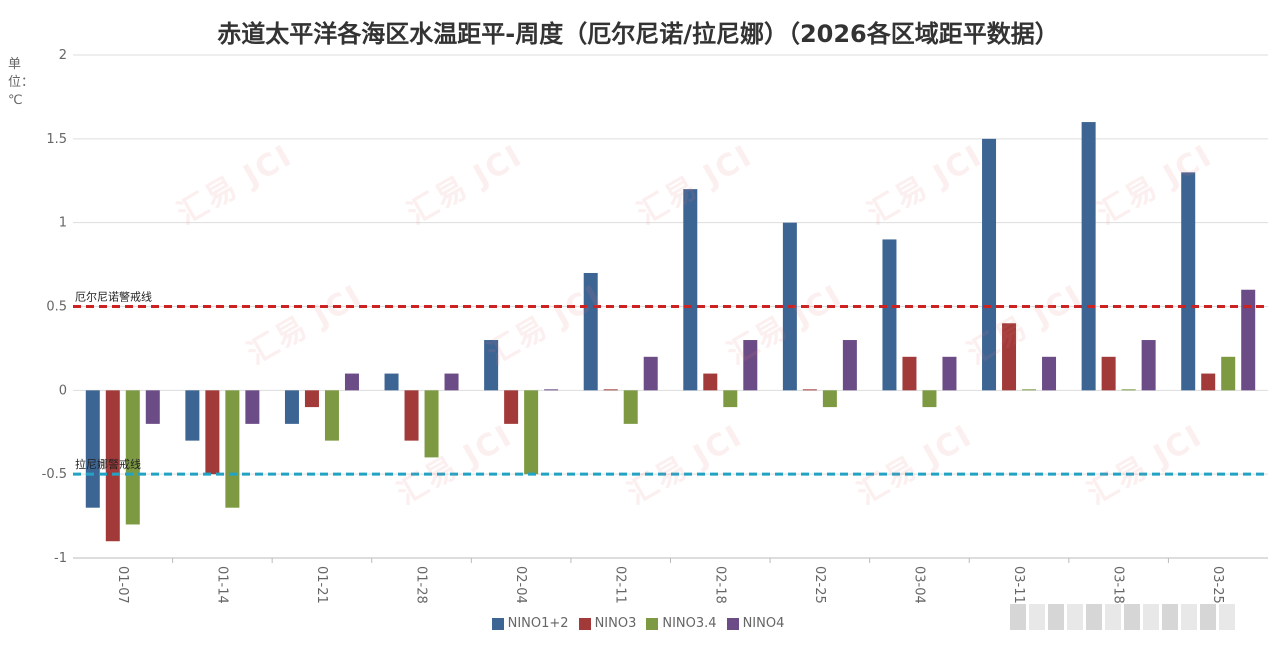 The image size is (1276, 651). Describe the element at coordinates (615, 623) in the screenshot. I see `legend-label: NINO3` at that location.